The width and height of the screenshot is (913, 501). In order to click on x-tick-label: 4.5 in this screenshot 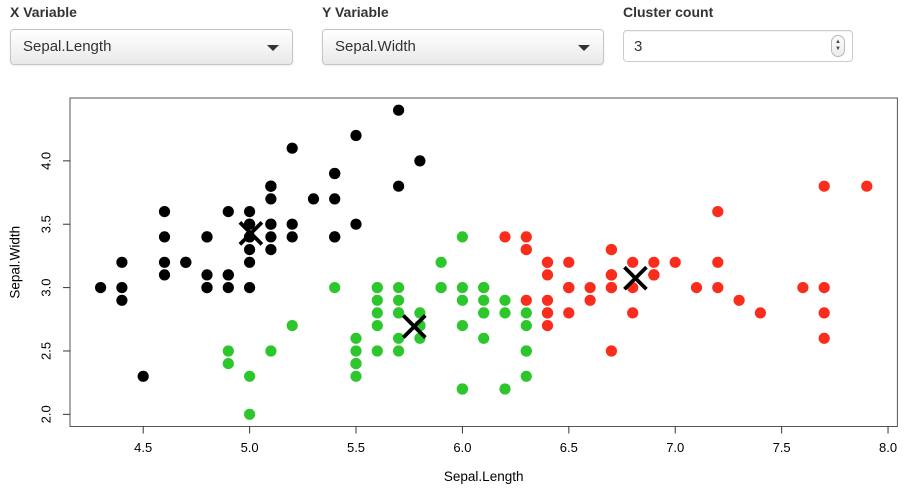, I will do `click(143, 447)`.